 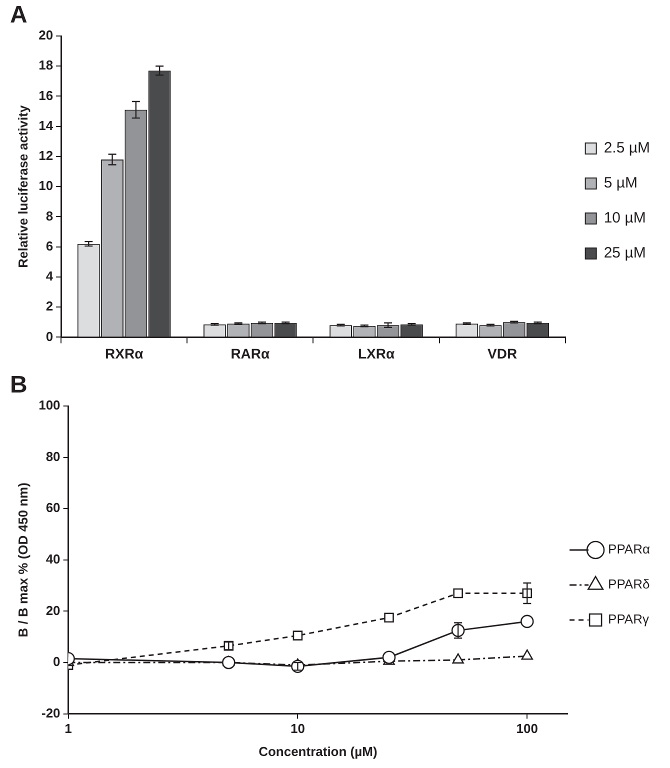 I want to click on x-axis-title: Concentration (µM), so click(x=318, y=751).